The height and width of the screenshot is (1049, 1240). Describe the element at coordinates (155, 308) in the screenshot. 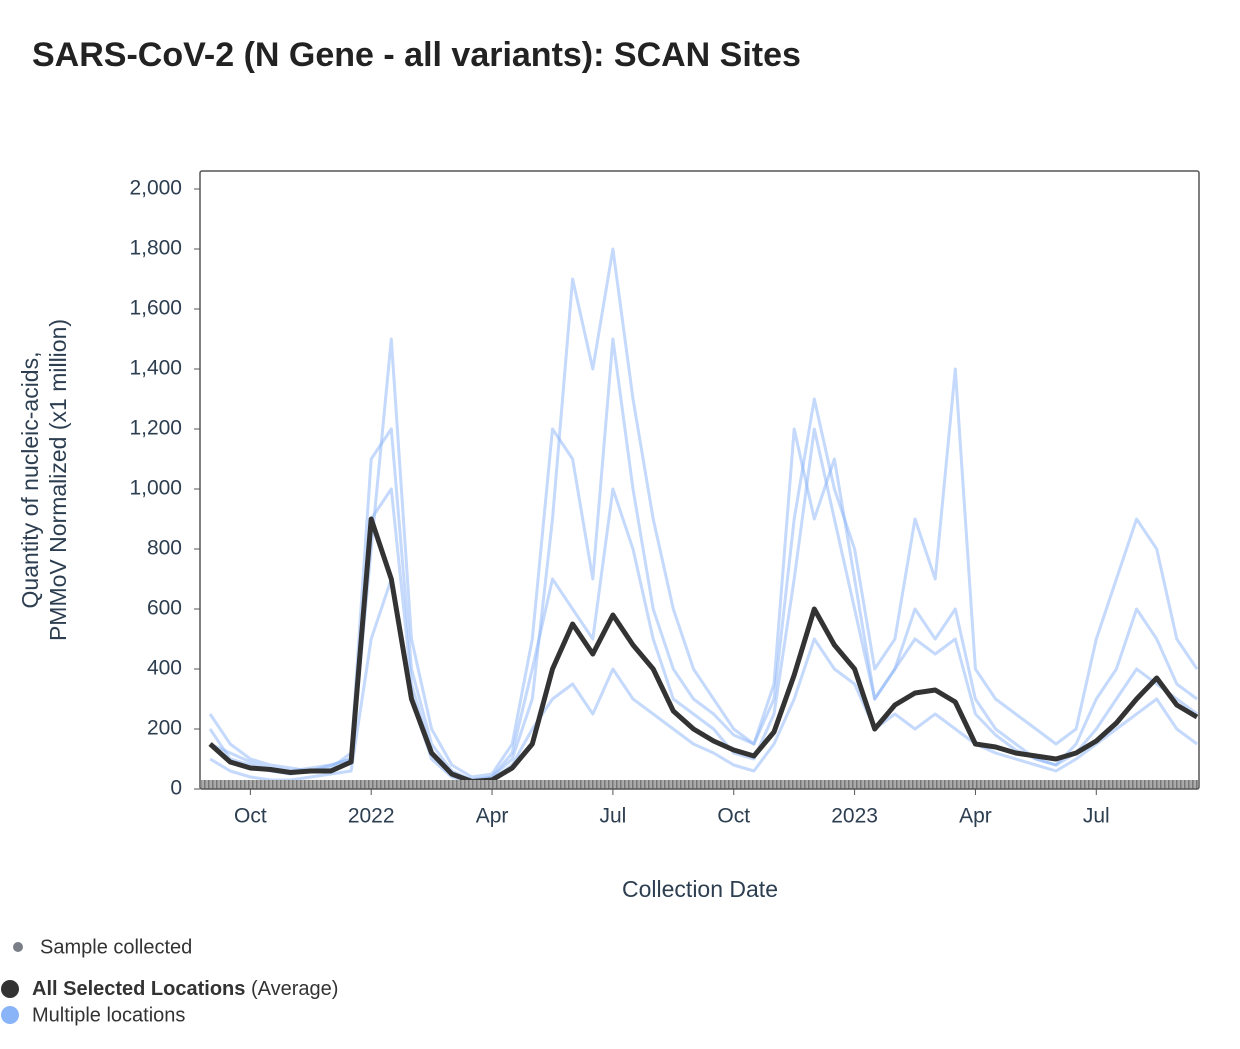

I see `y-tick-label: 1,600` at that location.